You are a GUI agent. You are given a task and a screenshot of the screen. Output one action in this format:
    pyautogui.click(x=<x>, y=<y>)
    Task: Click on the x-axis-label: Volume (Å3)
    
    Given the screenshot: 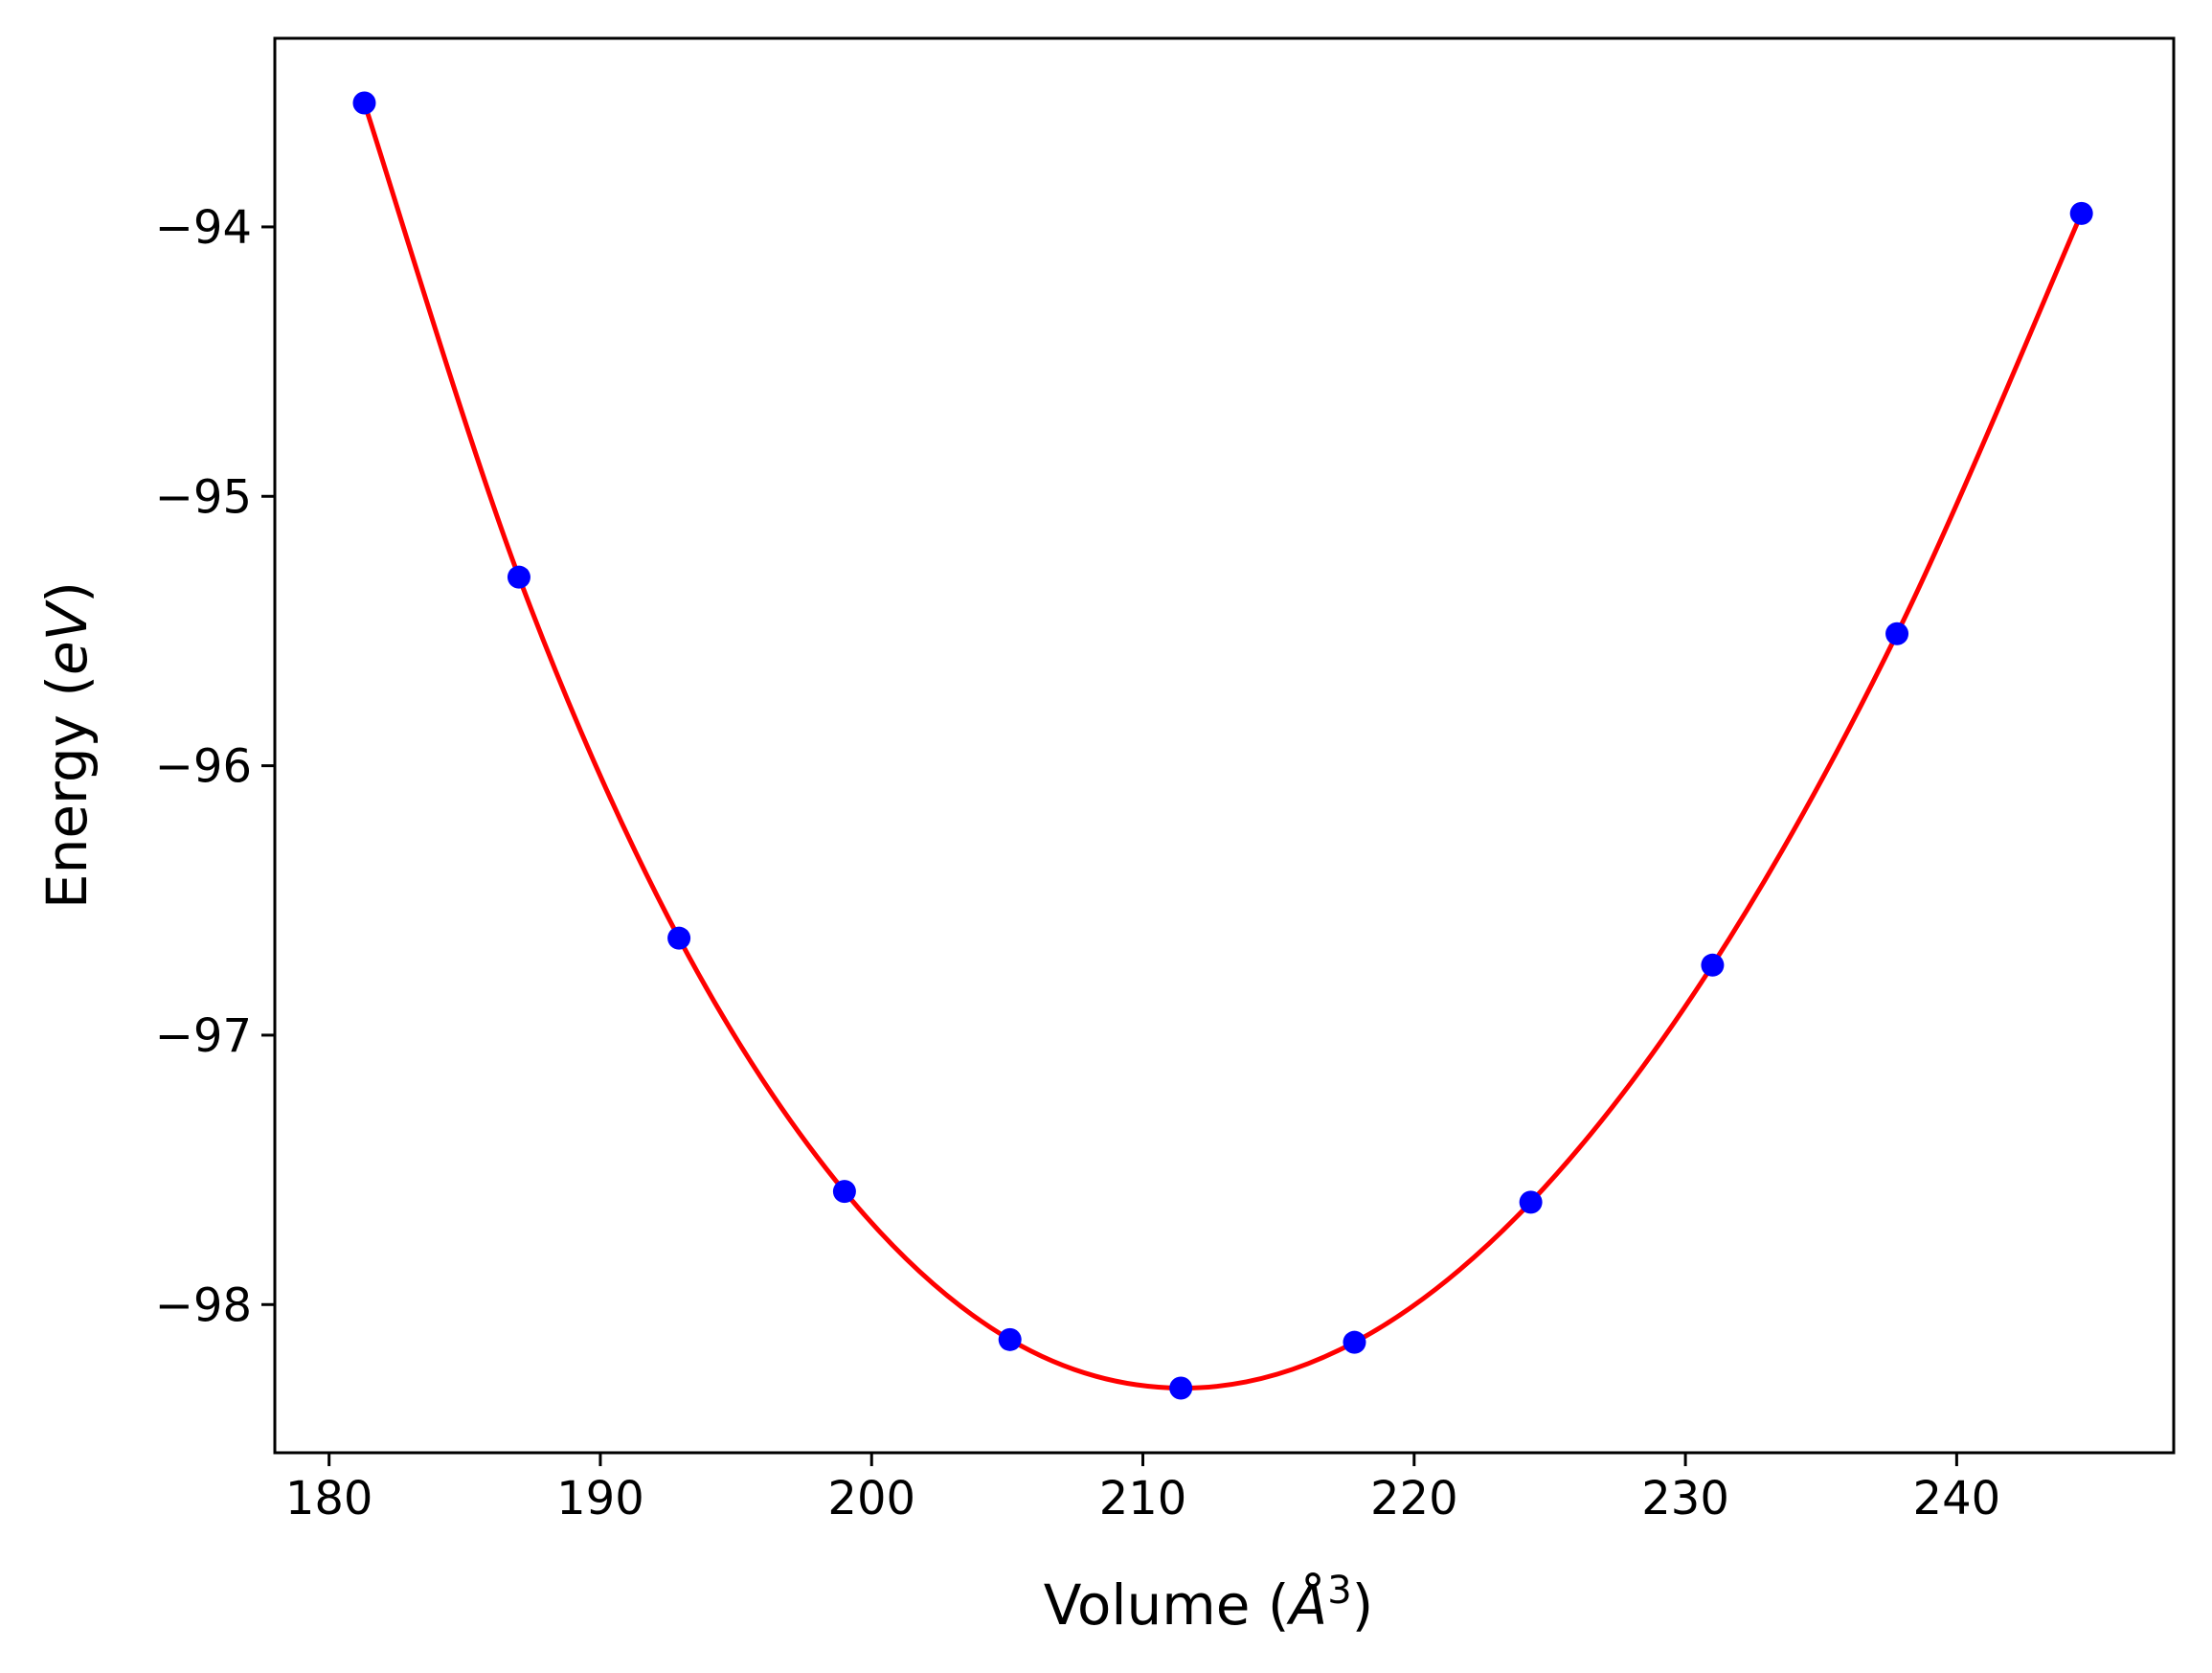 What is the action you would take?
    pyautogui.click(x=1209, y=1603)
    